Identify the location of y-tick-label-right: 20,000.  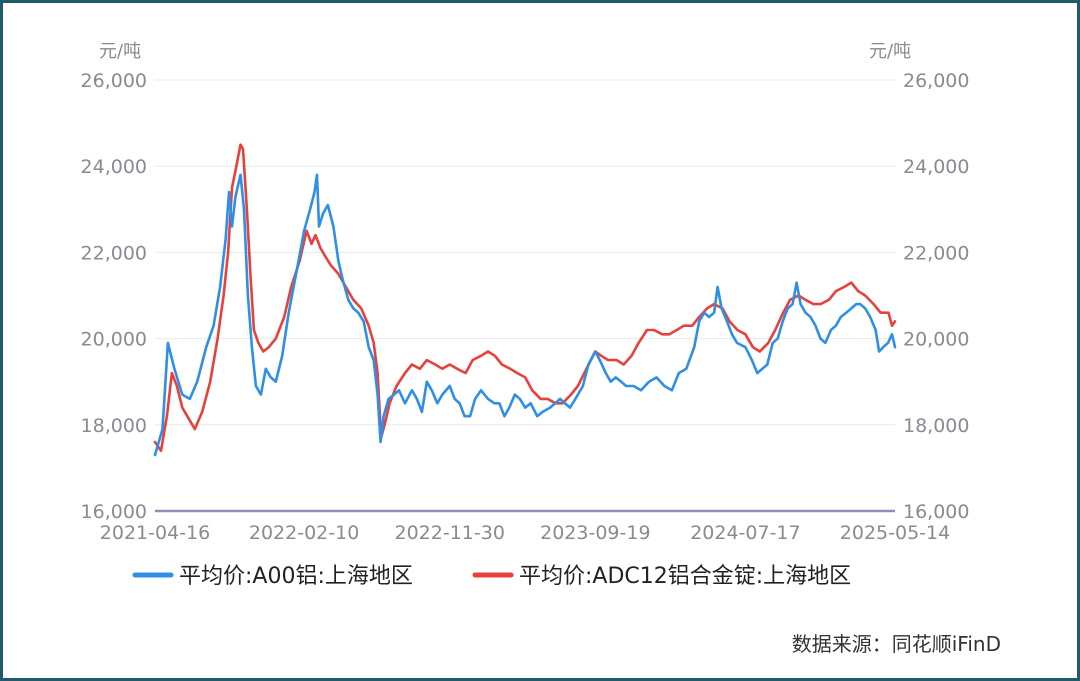
(936, 340).